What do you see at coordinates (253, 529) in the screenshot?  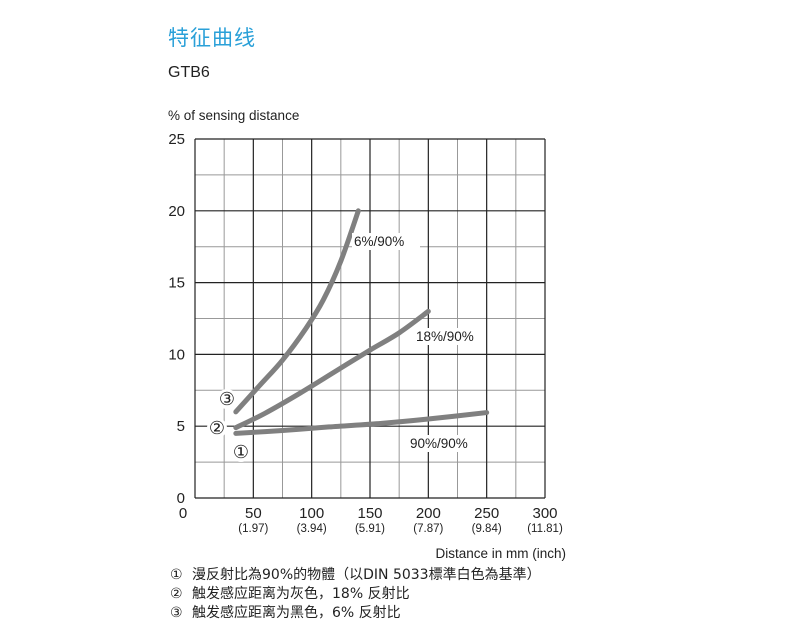 I see `x-tick-sublabel: (1.97)` at bounding box center [253, 529].